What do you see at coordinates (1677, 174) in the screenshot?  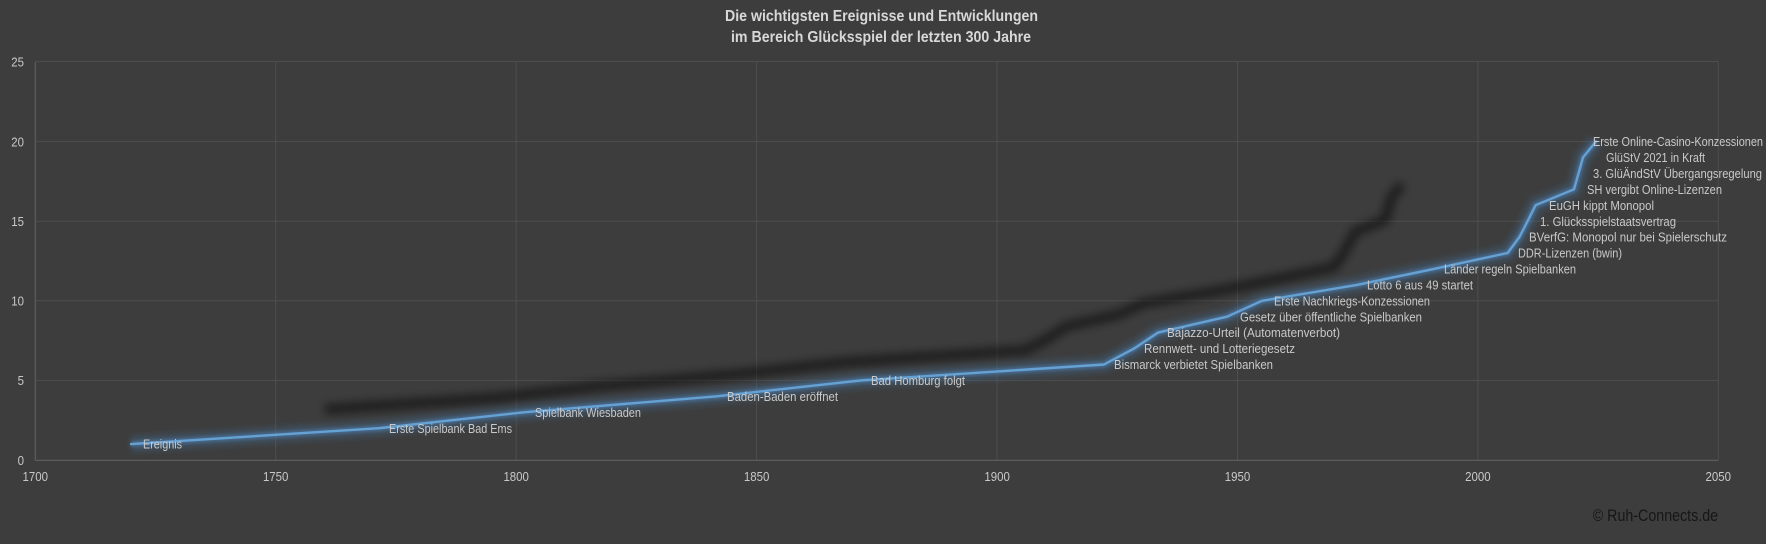 I see `svg-text: 3. GlüÄndStV Übergangsregelung` at bounding box center [1677, 174].